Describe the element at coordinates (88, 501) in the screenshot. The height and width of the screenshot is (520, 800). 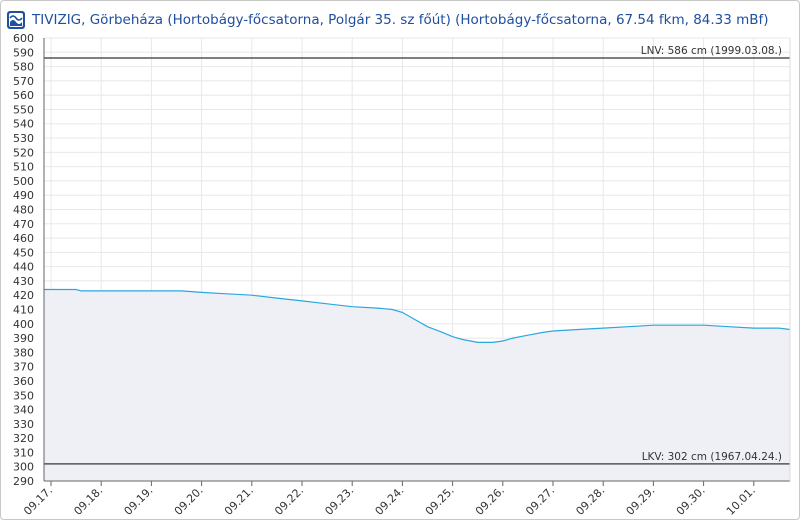
I see `x-tick-label: 09.18.` at that location.